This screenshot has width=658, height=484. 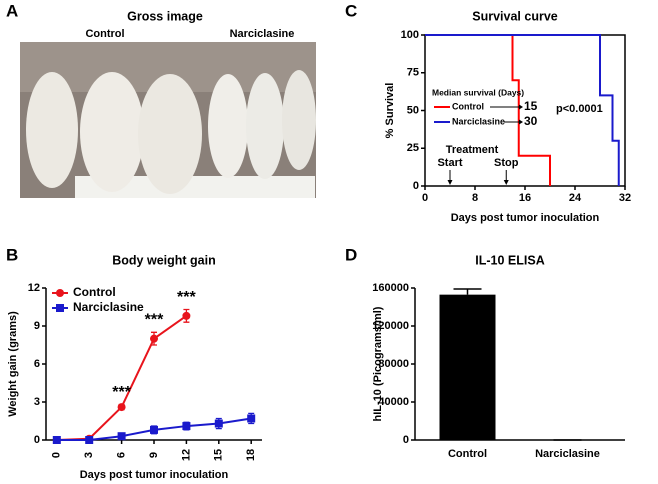 What do you see at coordinates (449, 163) in the screenshot?
I see `treatment-label: Start` at bounding box center [449, 163].